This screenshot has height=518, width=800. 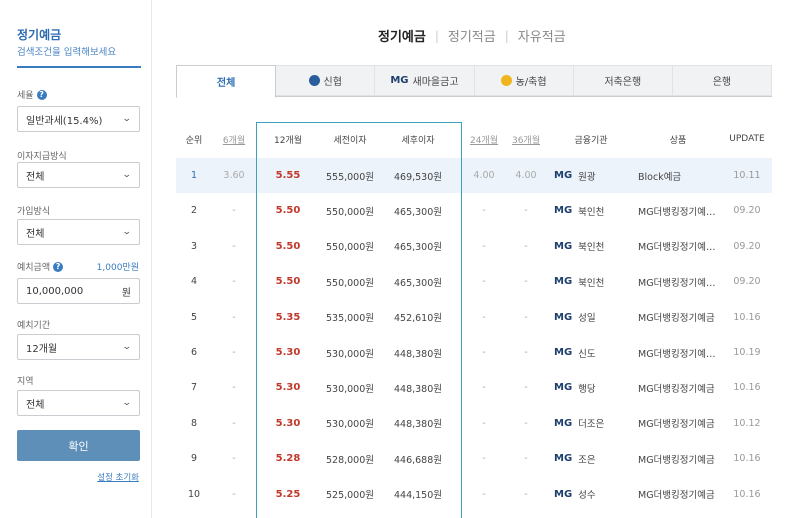 What do you see at coordinates (587, 354) in the screenshot?
I see `institution-name: 신도` at bounding box center [587, 354].